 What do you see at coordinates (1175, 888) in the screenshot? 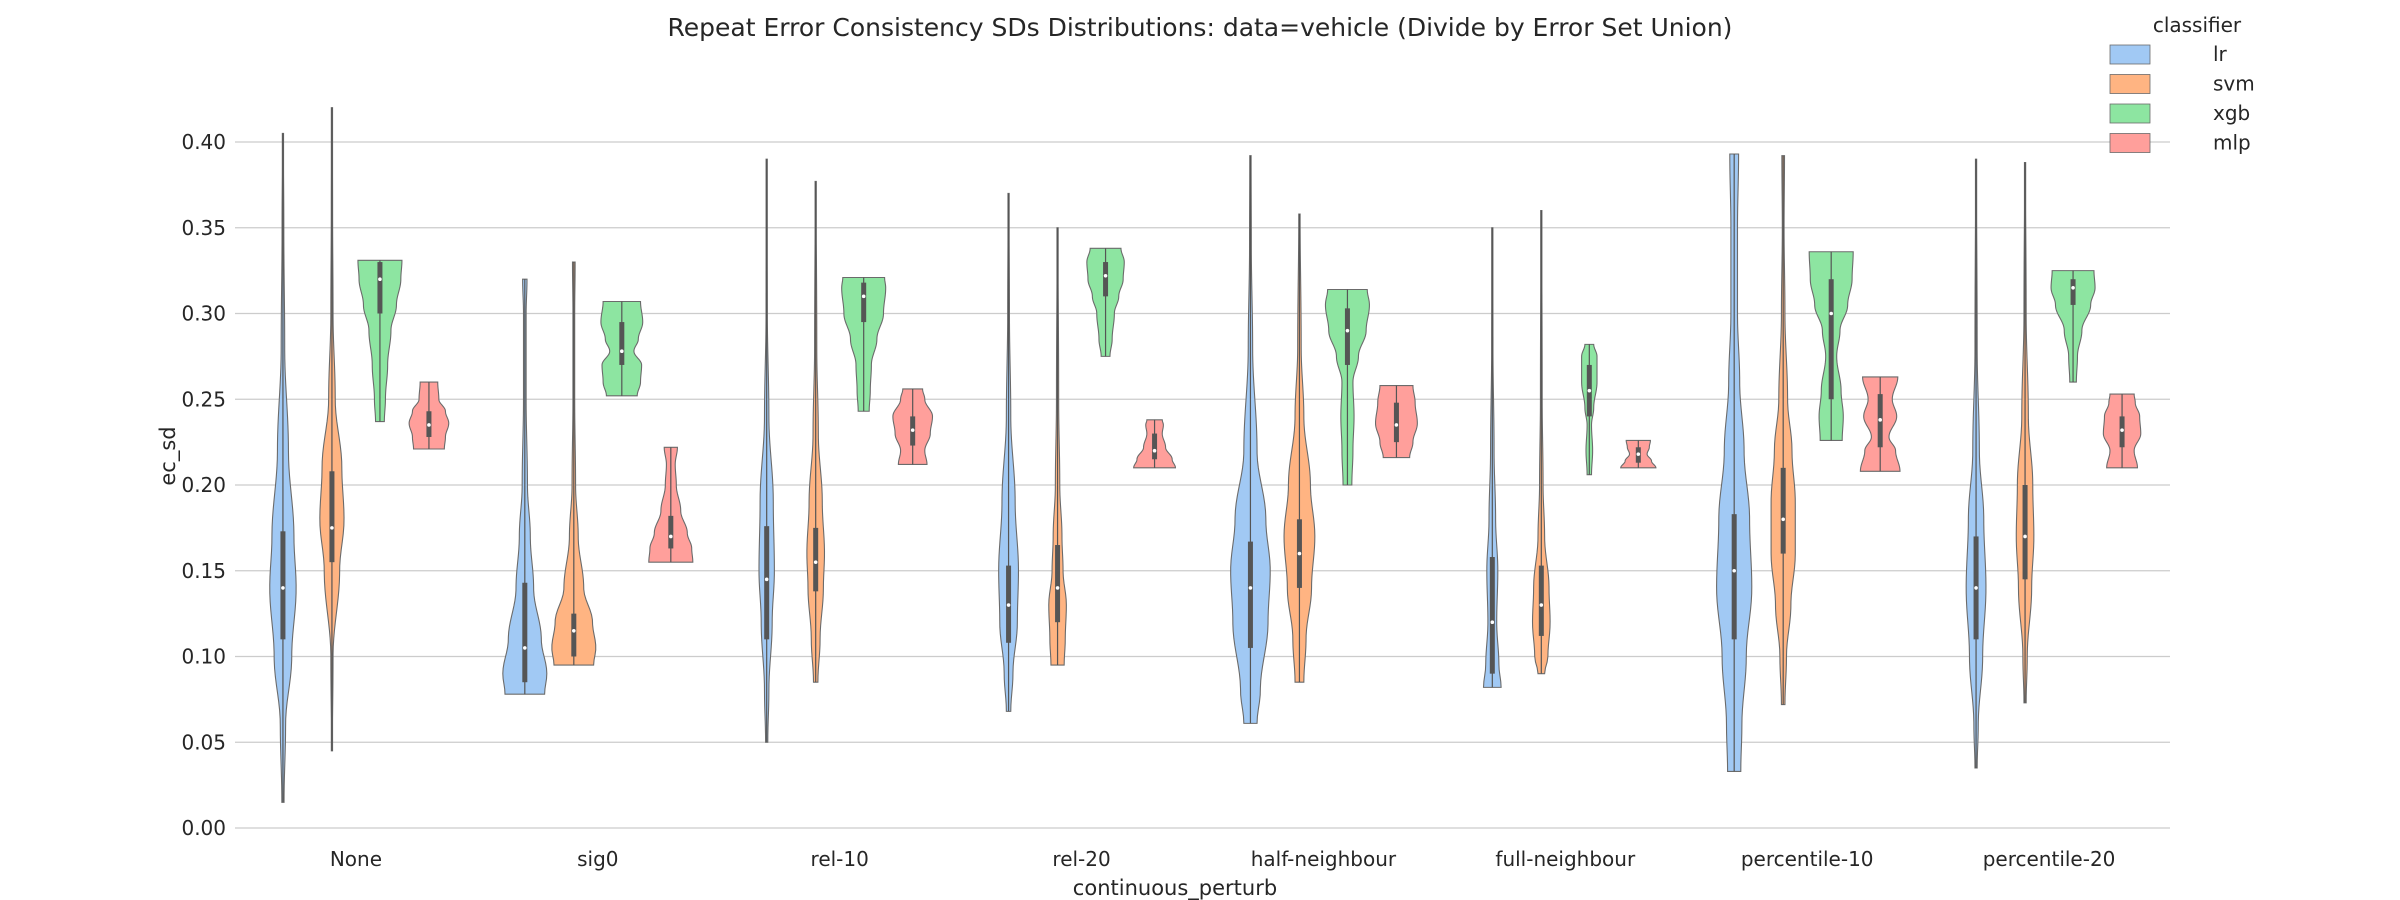
I see `x-axis-label: continuous_perturb` at bounding box center [1175, 888].